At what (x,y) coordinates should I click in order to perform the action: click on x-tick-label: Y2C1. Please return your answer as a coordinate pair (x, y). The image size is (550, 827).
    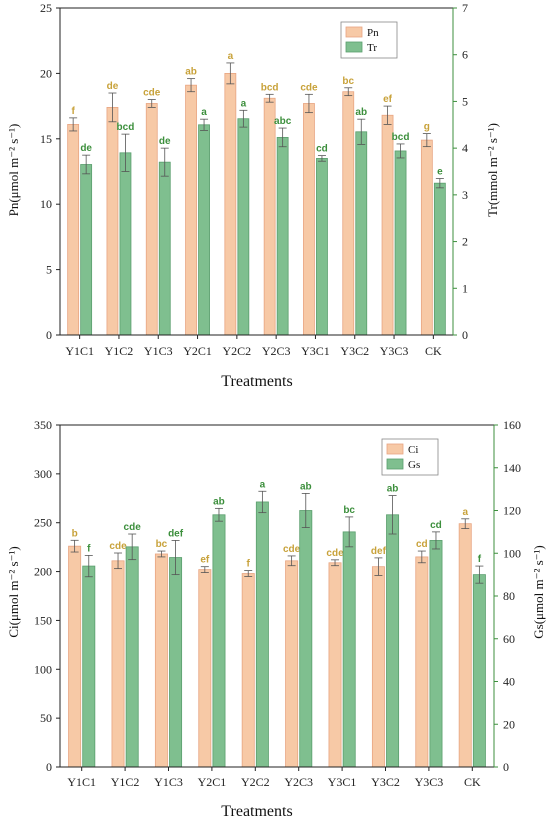
    Looking at the image, I should click on (212, 782).